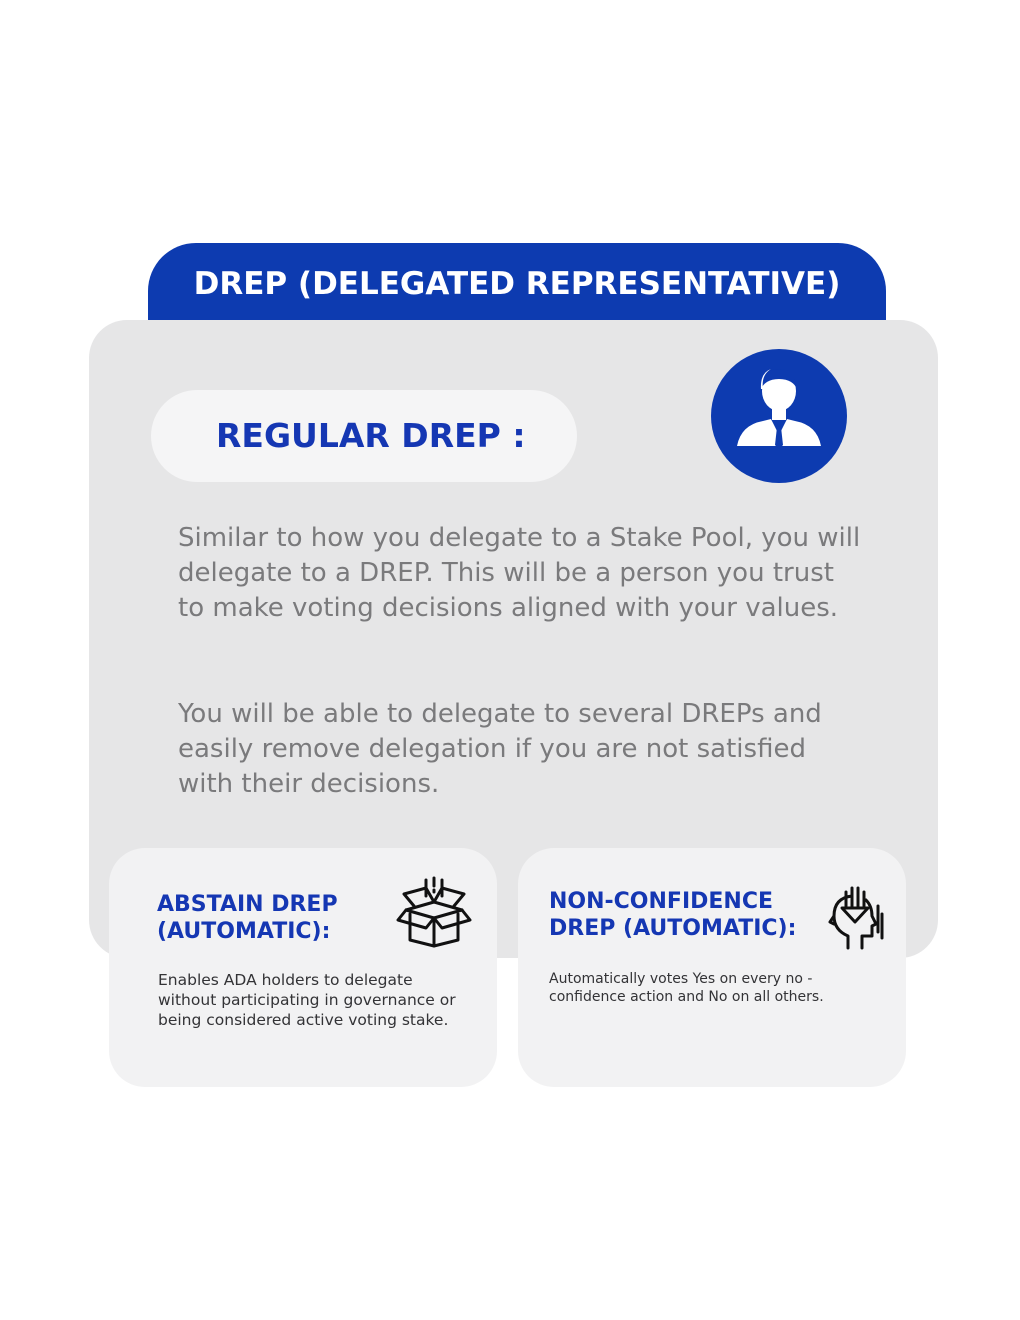 The height and width of the screenshot is (1320, 1020). Describe the element at coordinates (371, 435) in the screenshot. I see `regular-drep-title: REGULAR DREP :` at that location.